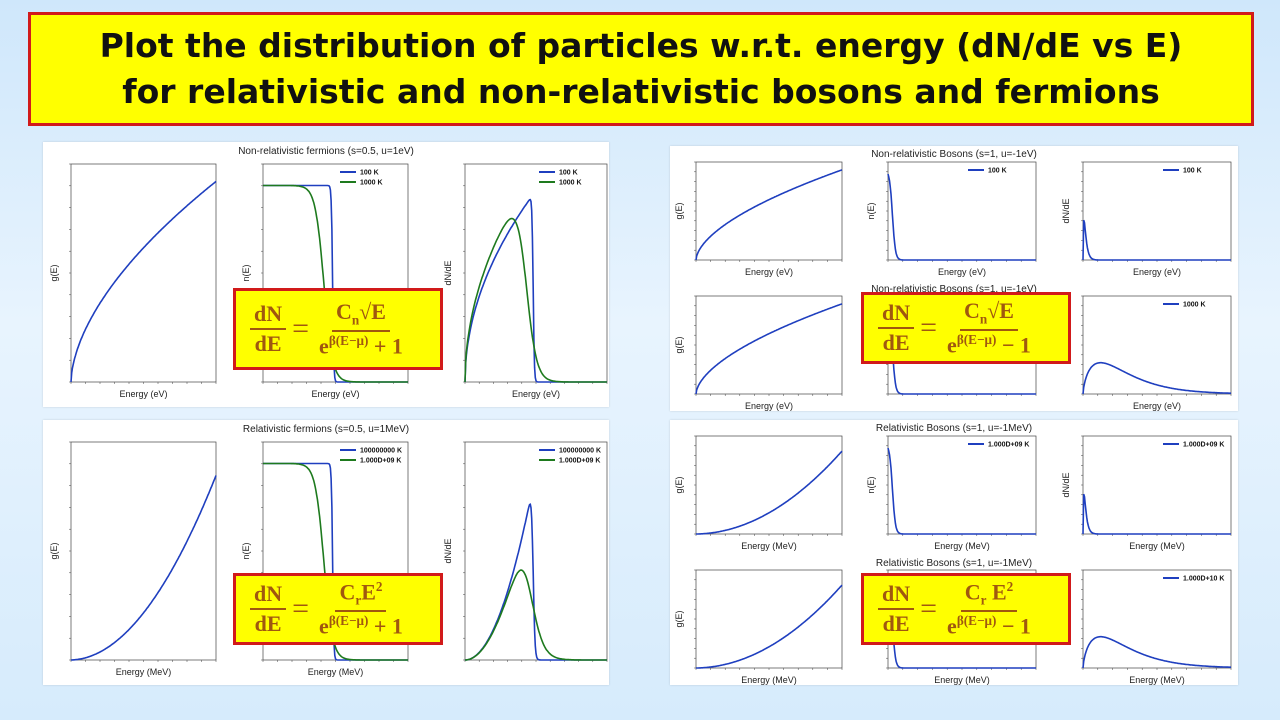  I want to click on subplot: g(E) Energy (MeV), so click(758, 493).